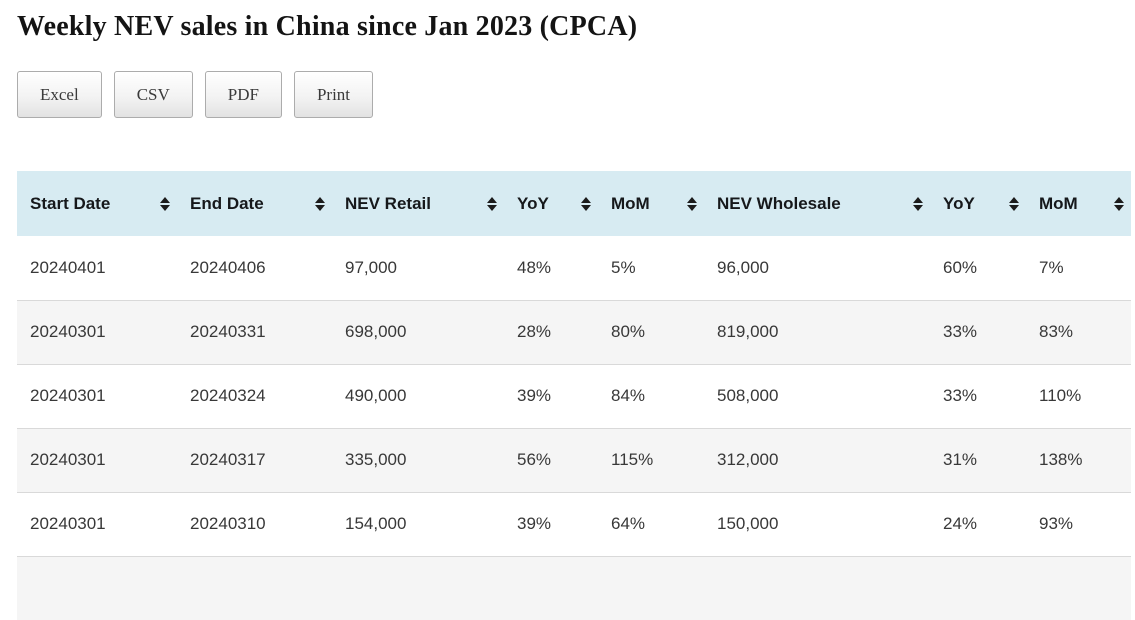 The width and height of the screenshot is (1135, 620). Describe the element at coordinates (651, 268) in the screenshot. I see `table-cell: 5%` at that location.